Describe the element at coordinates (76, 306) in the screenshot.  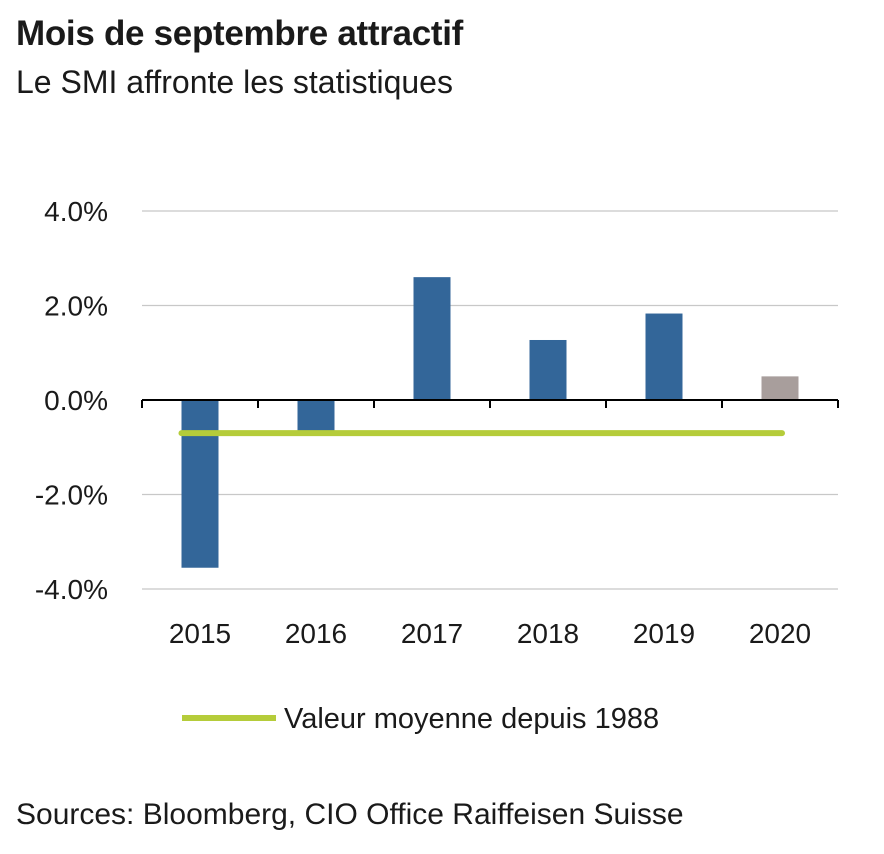
I see `y-tick-label: 2.0%` at that location.